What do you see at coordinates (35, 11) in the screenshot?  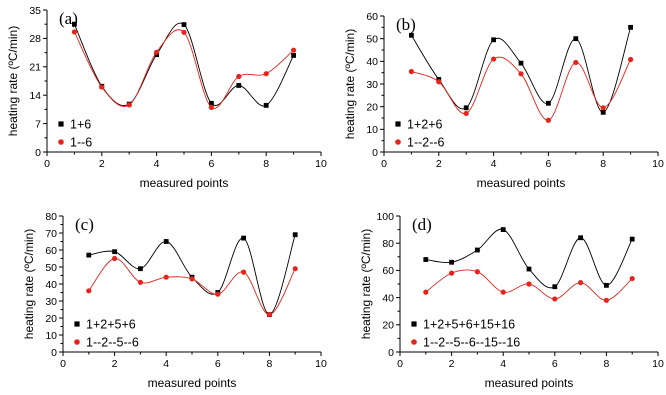 I see `y-tick-label: 35` at bounding box center [35, 11].